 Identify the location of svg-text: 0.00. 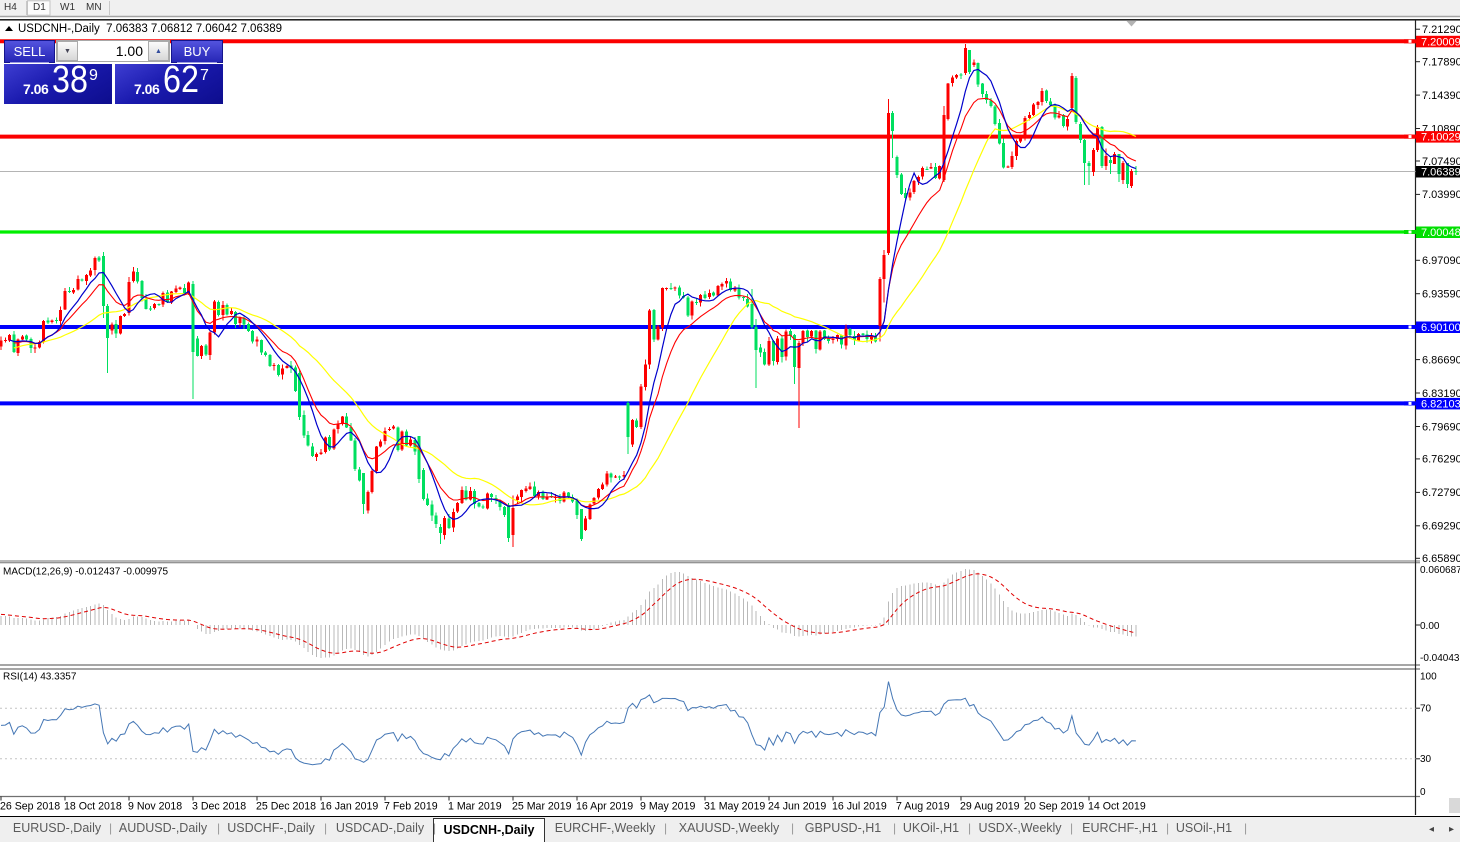
(1430, 626).